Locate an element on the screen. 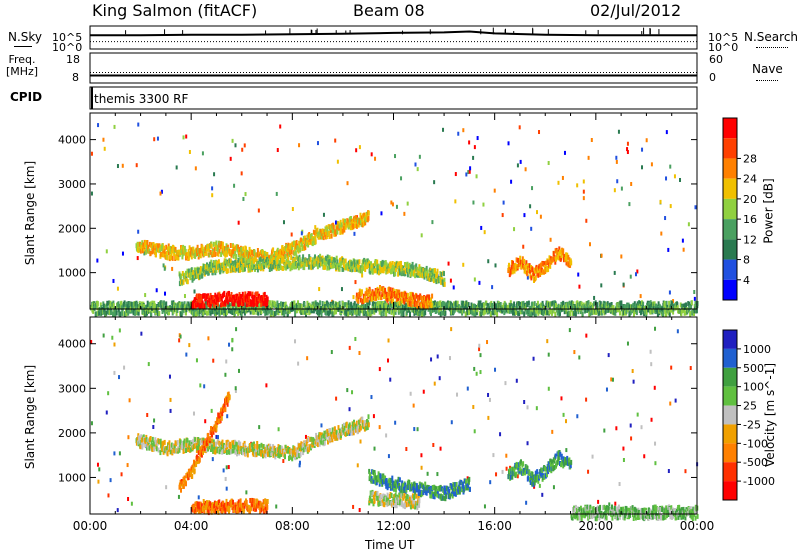  power-colorbar-swatch is located at coordinates (730, 289).